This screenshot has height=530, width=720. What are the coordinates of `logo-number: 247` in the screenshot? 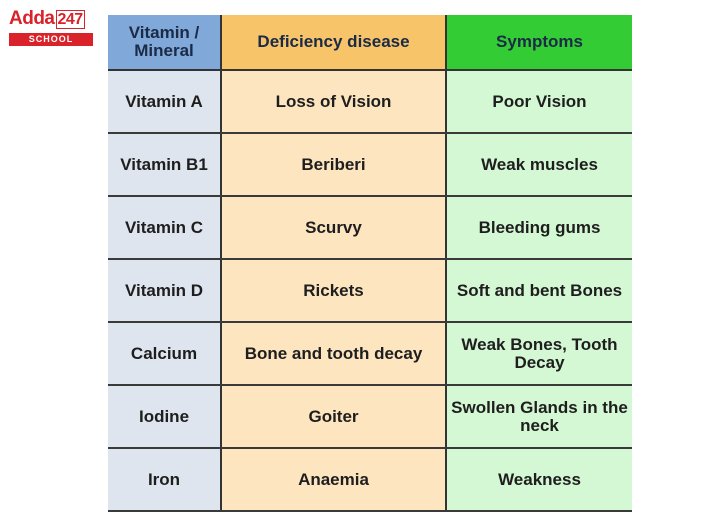 It's located at (70, 19).